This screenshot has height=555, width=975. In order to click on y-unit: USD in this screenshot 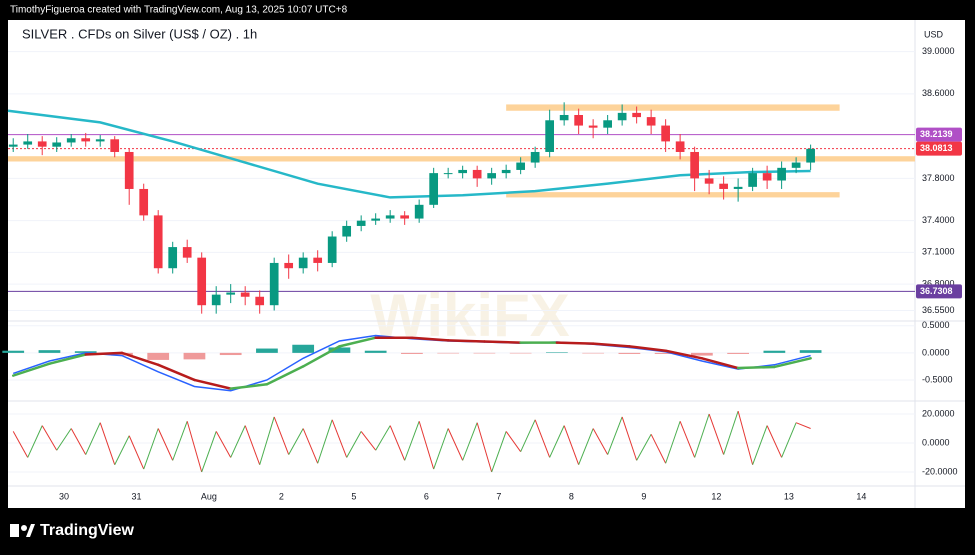, I will do `click(934, 34)`.